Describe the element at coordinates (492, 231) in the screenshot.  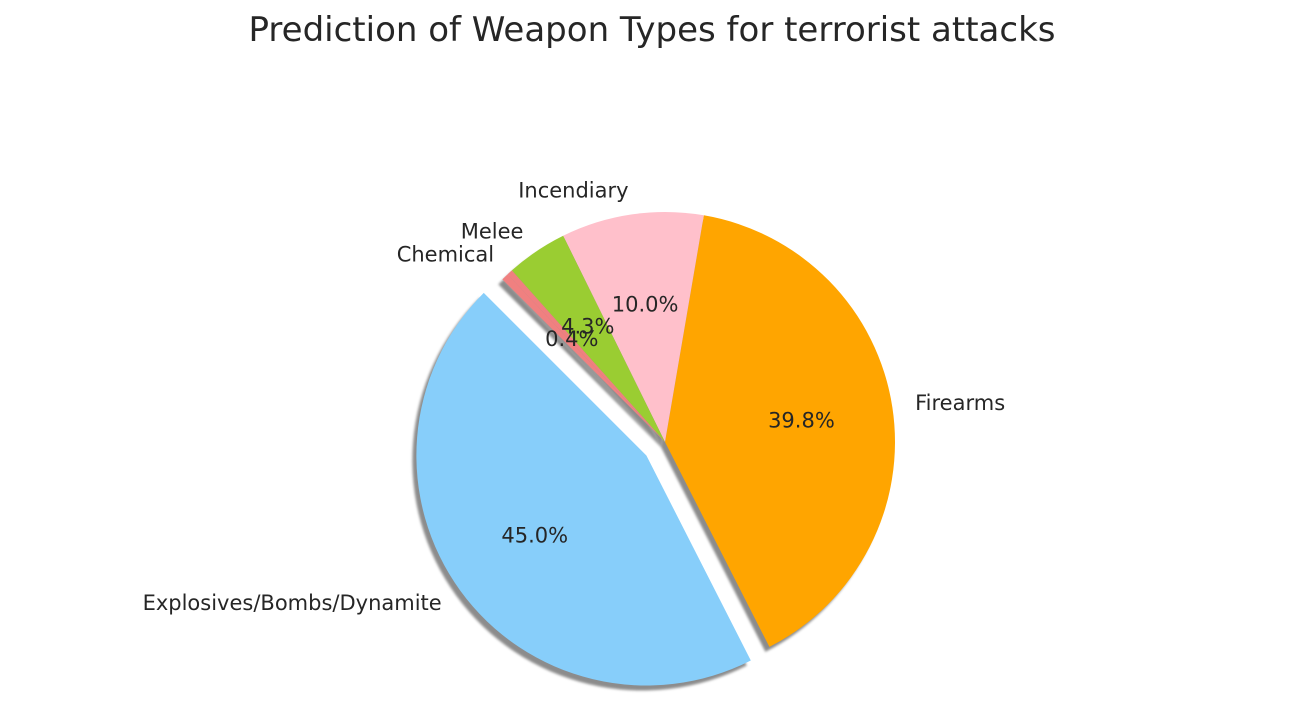
I see `melee-label: Melee` at that location.